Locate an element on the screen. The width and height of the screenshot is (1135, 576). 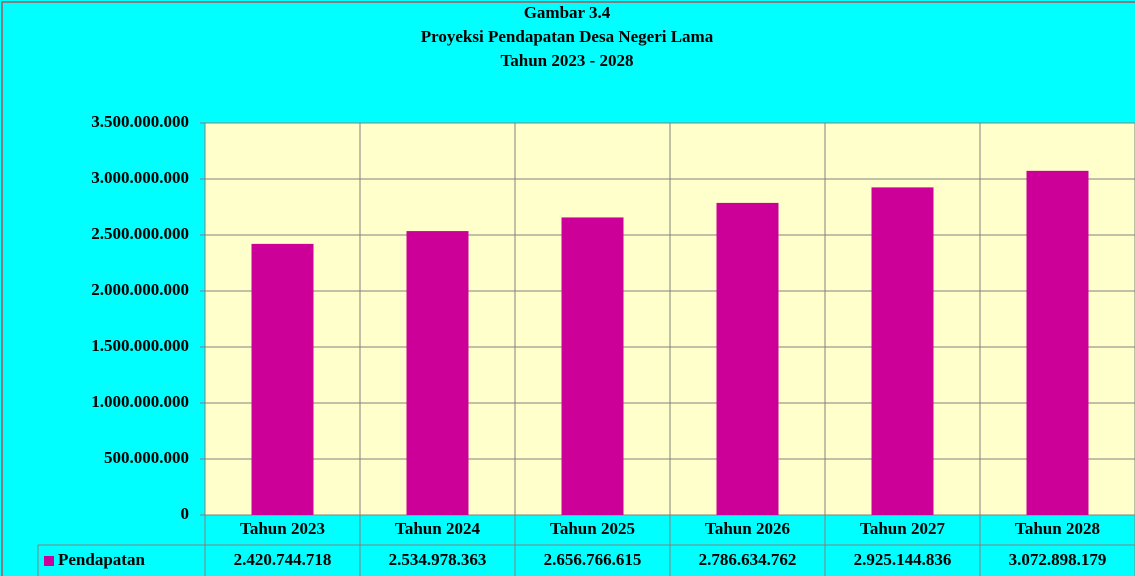
y-tick-label: 1.500.000.000 is located at coordinates (140, 345).